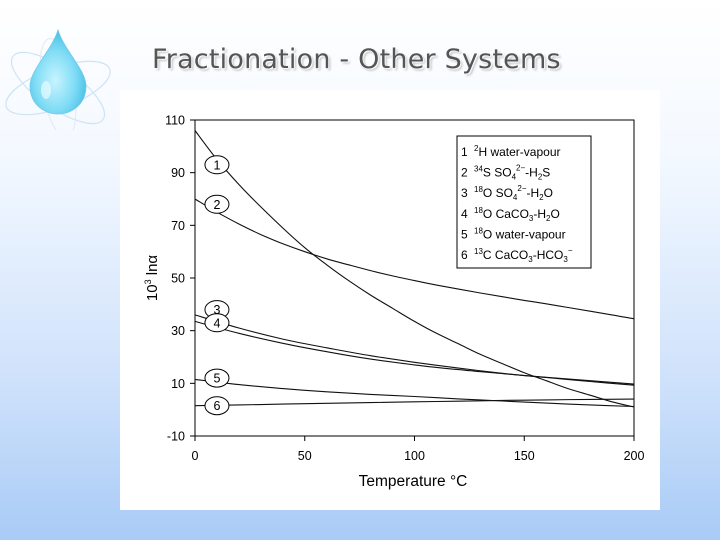 The width and height of the screenshot is (720, 540). I want to click on legend-number-4: 4, so click(464, 214).